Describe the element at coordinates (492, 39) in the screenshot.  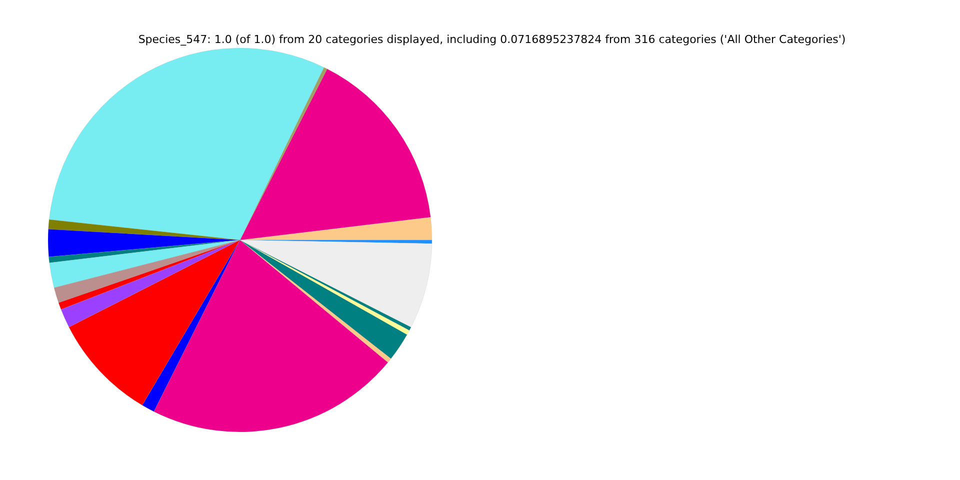
I see `text: Species_547: 1.0 (of 1.0) from 20 categories displayed, including 0.0716895237824 from 316 categories ('All Other Categories')` at that location.